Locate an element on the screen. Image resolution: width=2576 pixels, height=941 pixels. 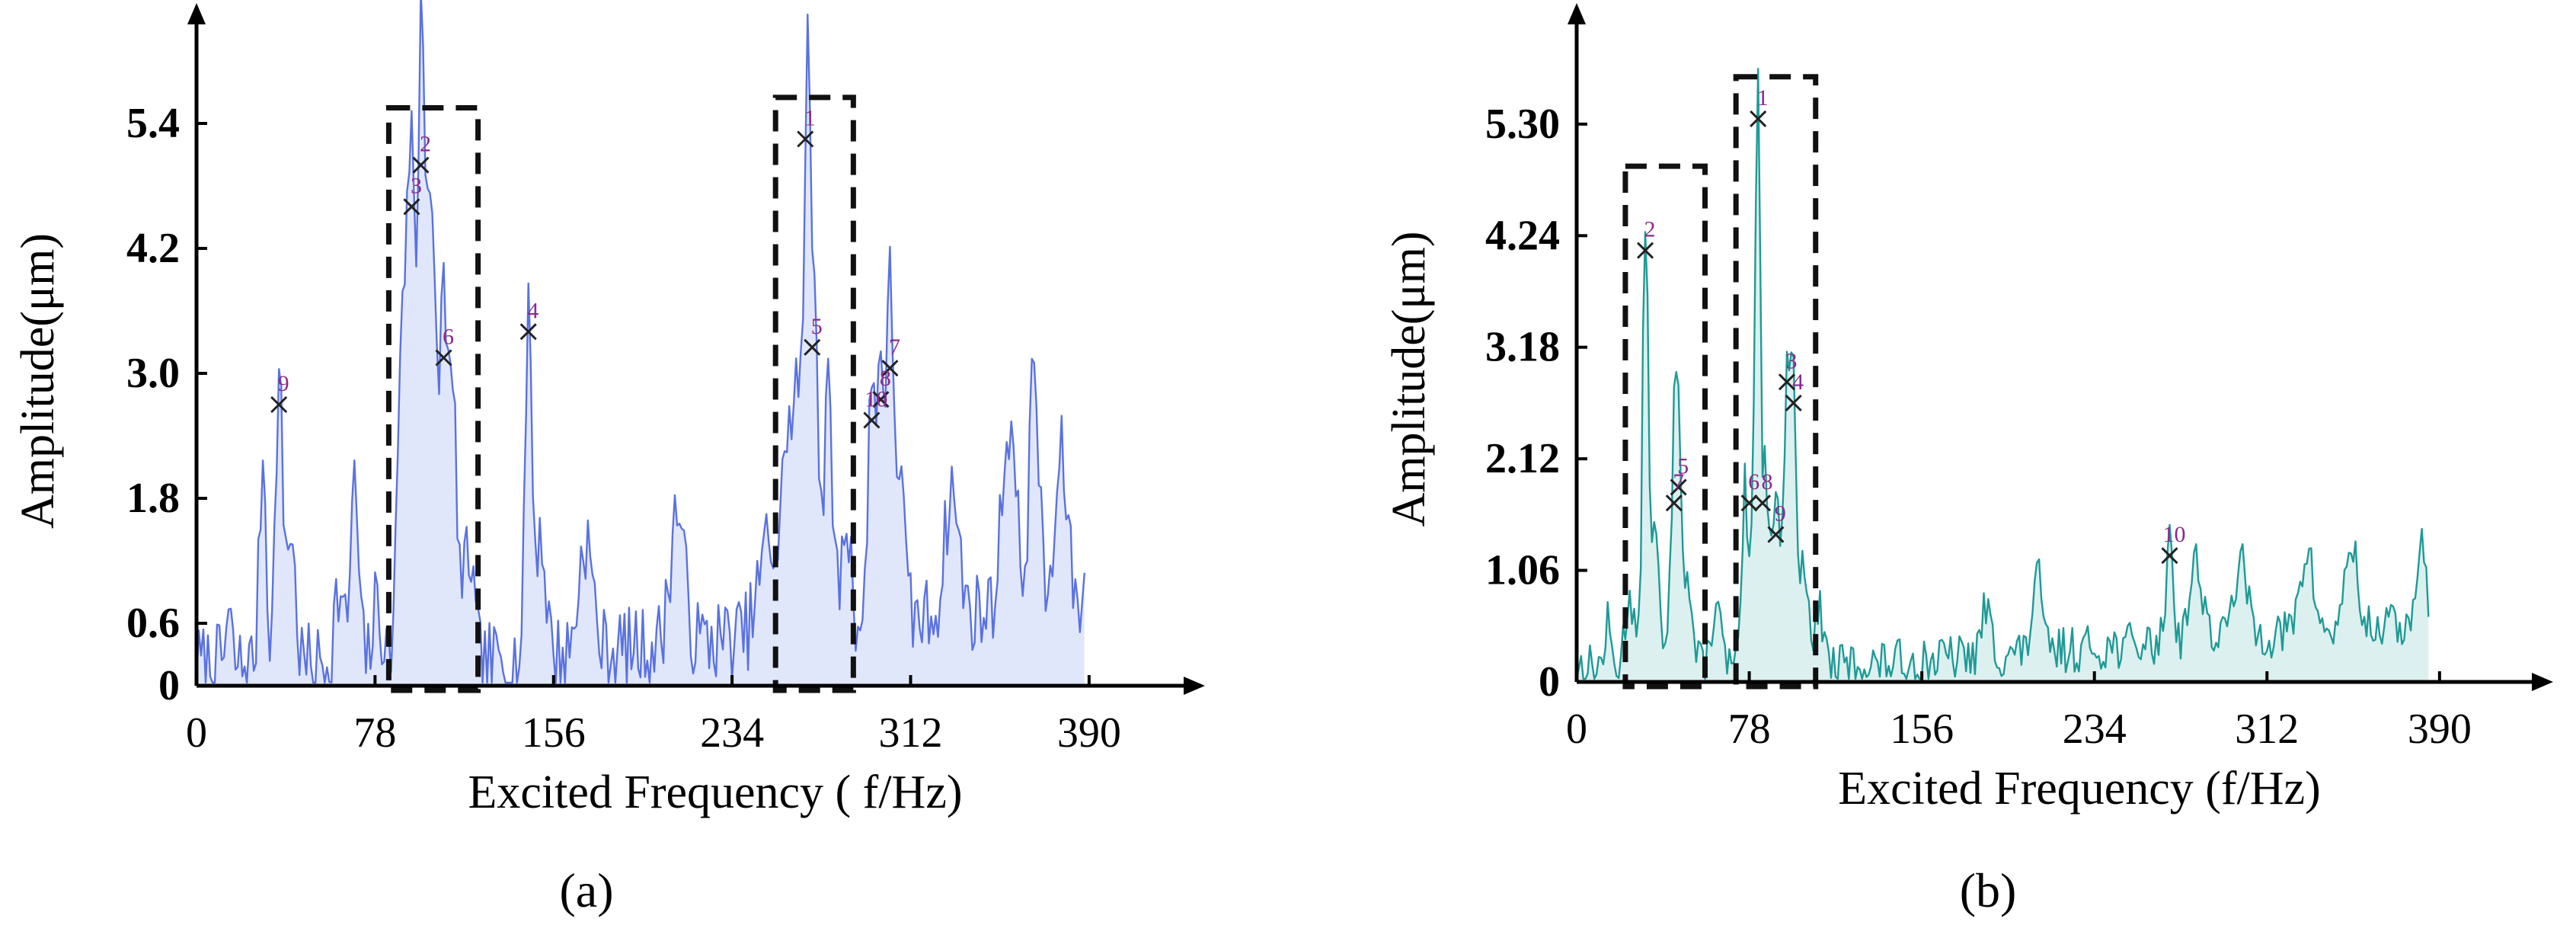
y-tick-label: 1.06 is located at coordinates (1522, 570).